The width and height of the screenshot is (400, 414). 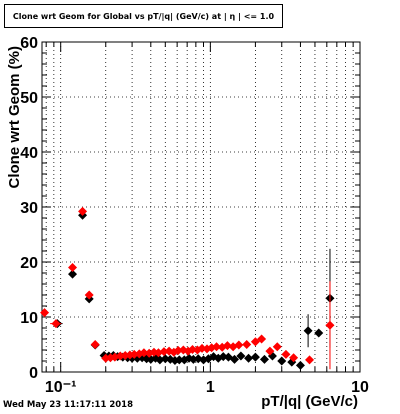 What do you see at coordinates (33, 373) in the screenshot?
I see `y-tick-label: 0` at bounding box center [33, 373].